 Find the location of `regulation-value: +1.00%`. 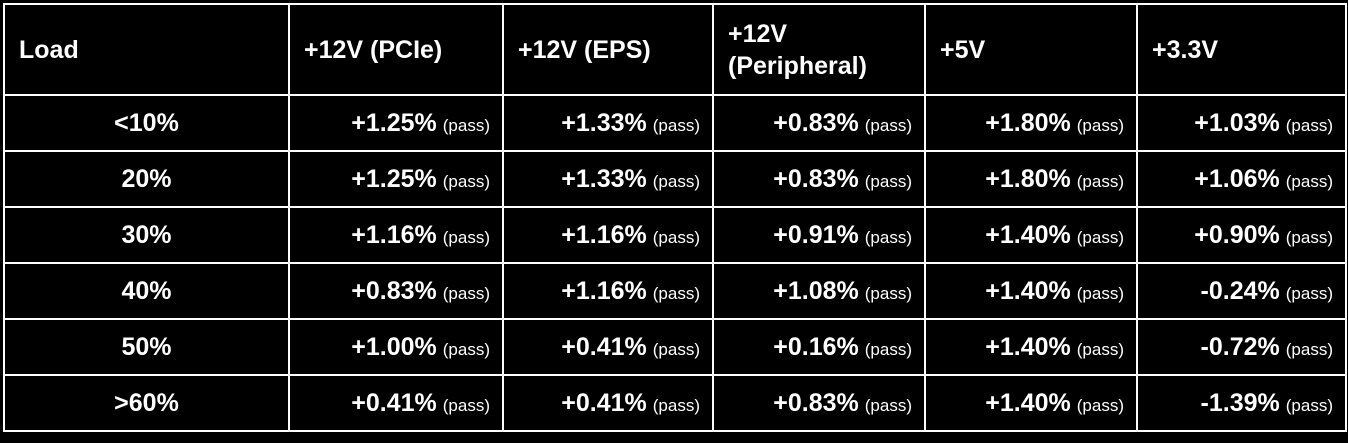

regulation-value: +1.00% is located at coordinates (394, 346).